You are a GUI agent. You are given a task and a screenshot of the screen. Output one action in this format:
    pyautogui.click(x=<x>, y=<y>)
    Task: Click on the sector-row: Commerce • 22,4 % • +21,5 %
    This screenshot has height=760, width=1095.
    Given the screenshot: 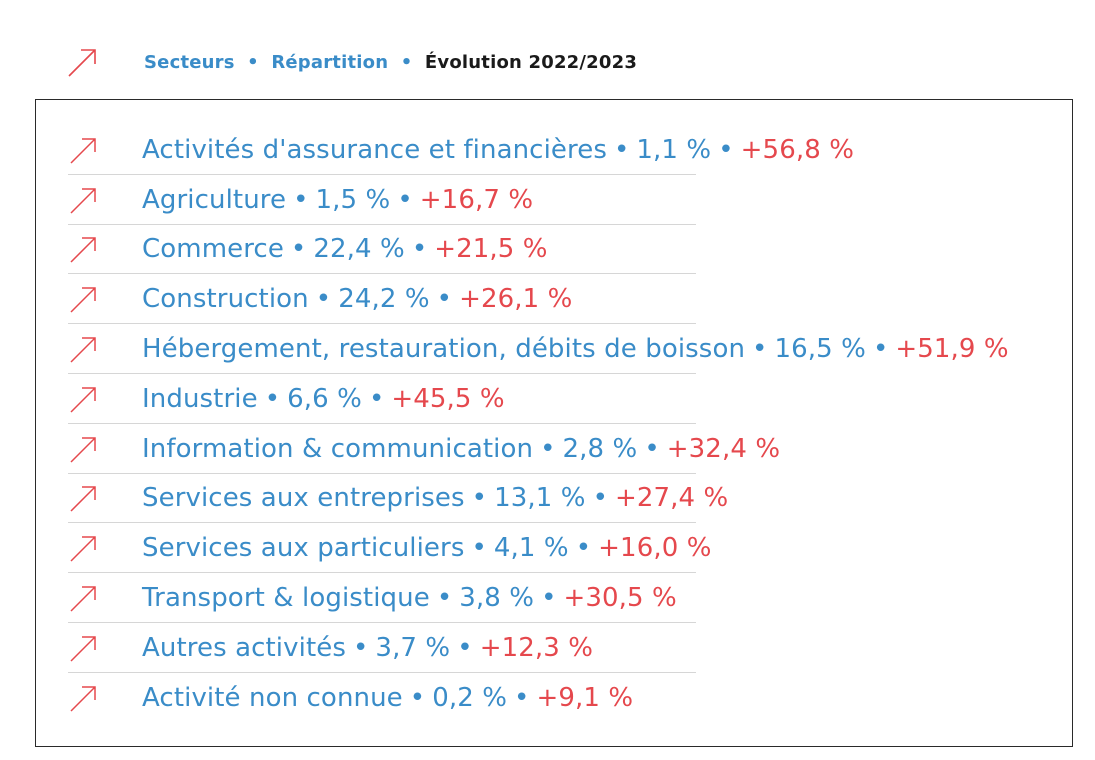 What is the action you would take?
    pyautogui.click(x=538, y=250)
    